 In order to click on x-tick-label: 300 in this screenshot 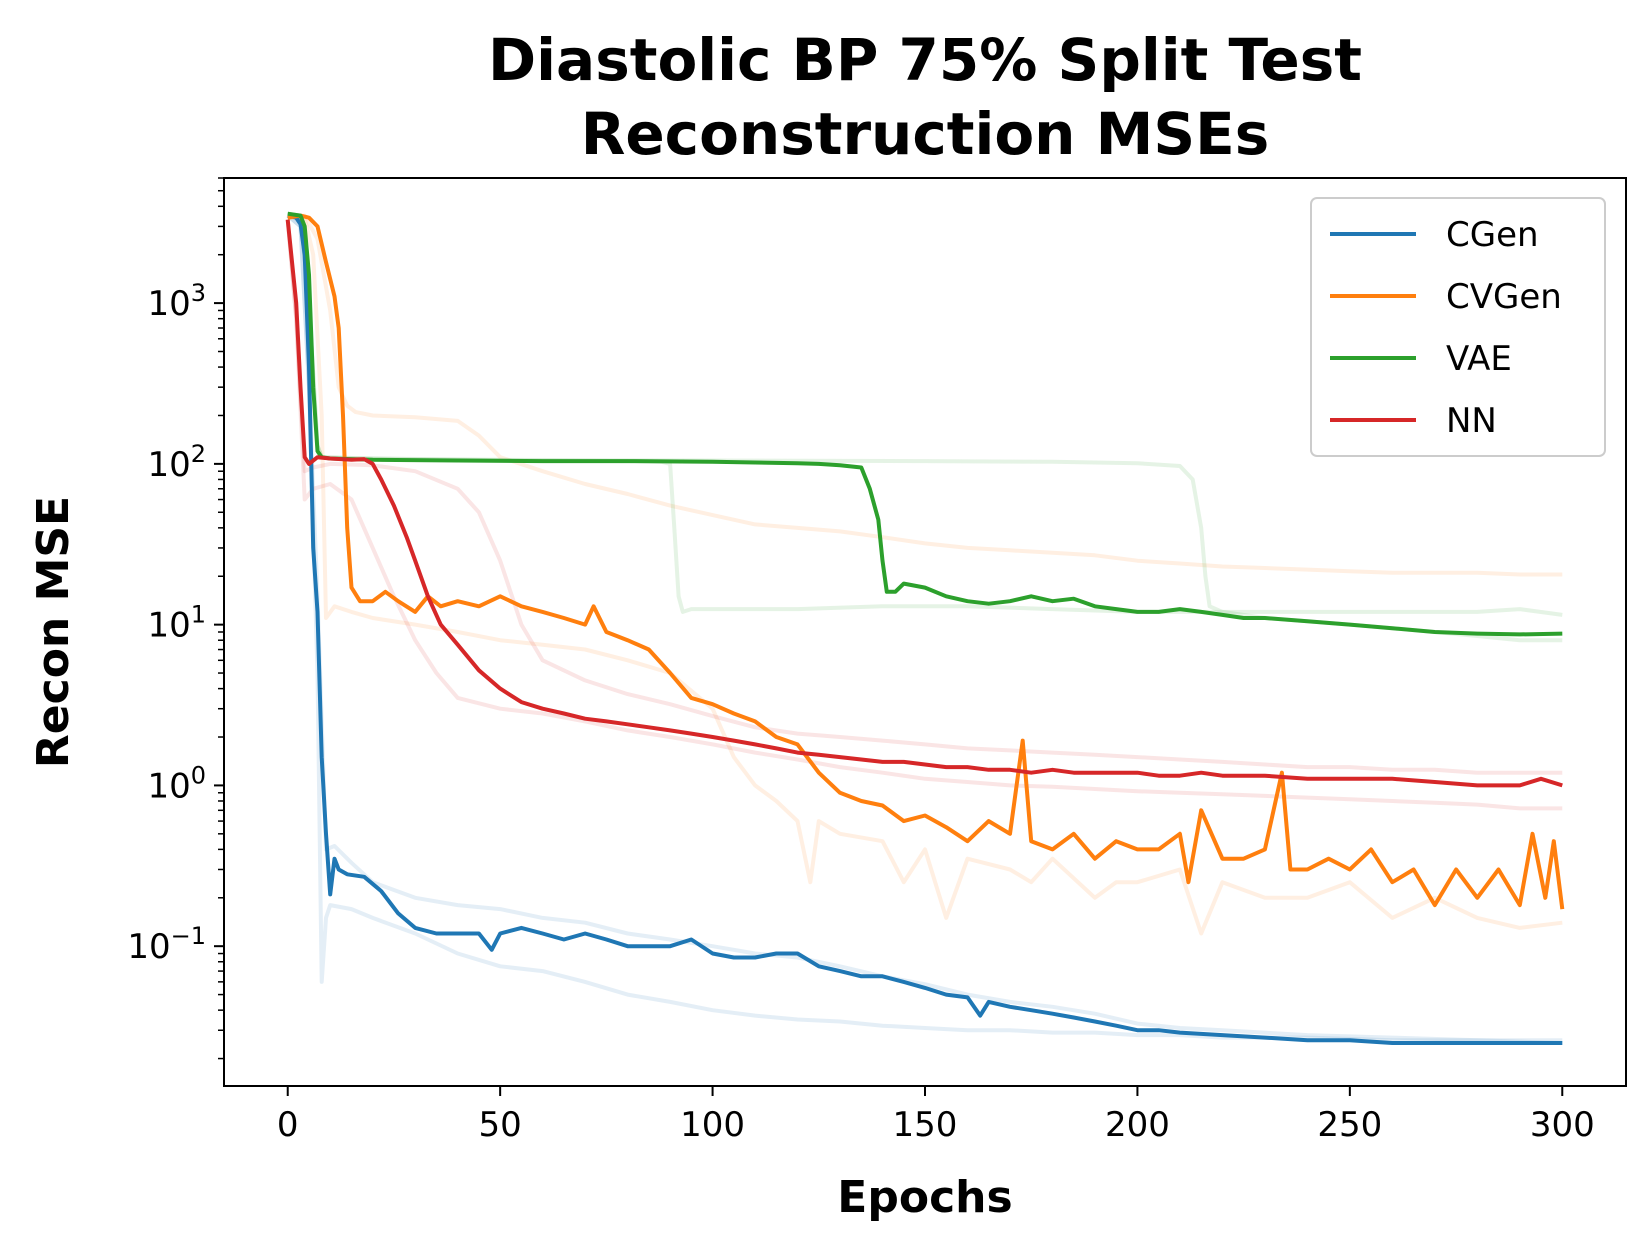, I will do `click(1562, 1125)`.